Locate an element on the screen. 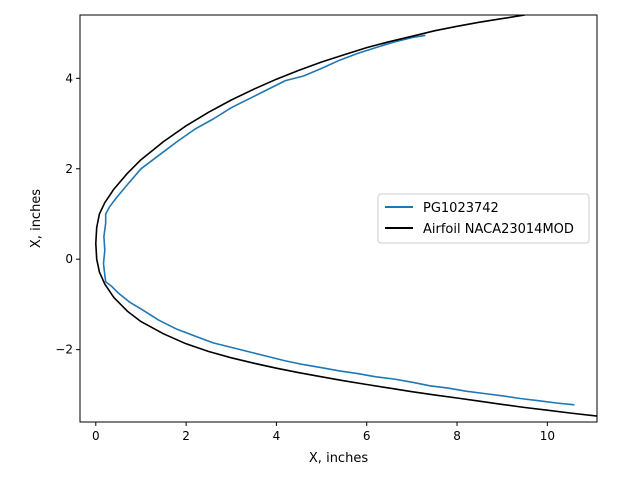 This screenshot has height=480, width=640. x-axis-label: X, inches is located at coordinates (338, 458).